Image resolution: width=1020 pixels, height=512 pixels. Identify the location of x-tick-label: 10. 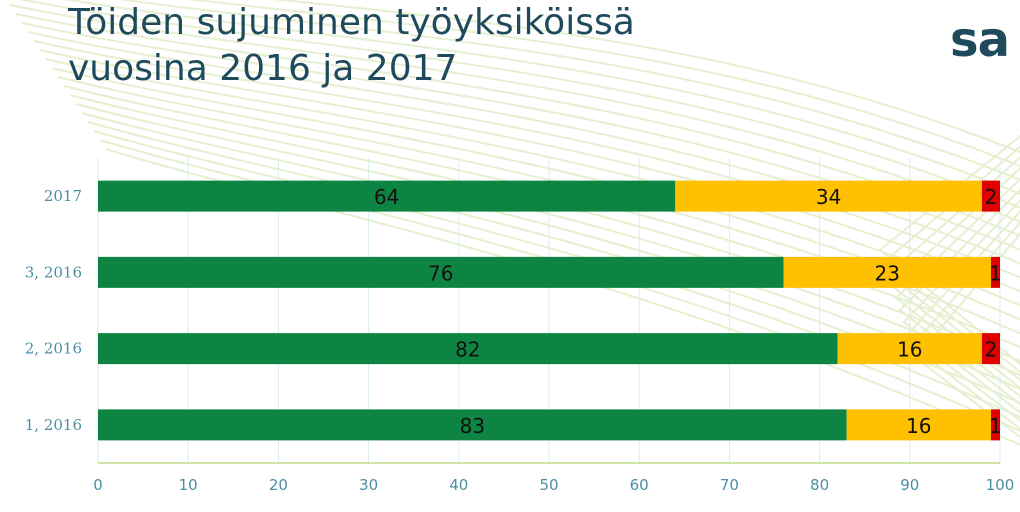
(188, 485).